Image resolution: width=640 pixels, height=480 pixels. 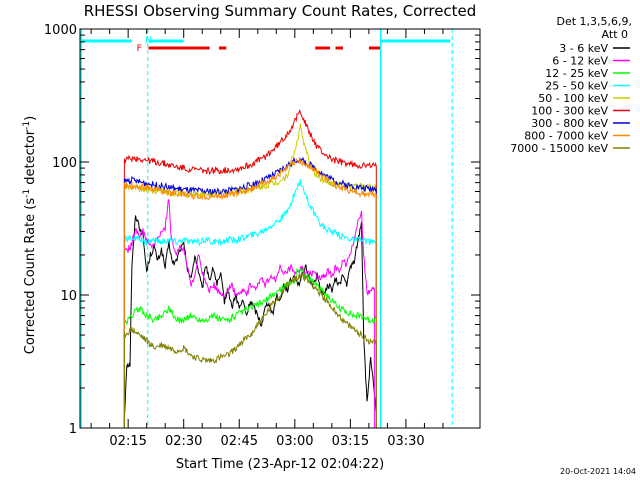 What do you see at coordinates (280, 464) in the screenshot?
I see `x-axis-label: Start Time (23-Apr-12 02:04:22)` at bounding box center [280, 464].